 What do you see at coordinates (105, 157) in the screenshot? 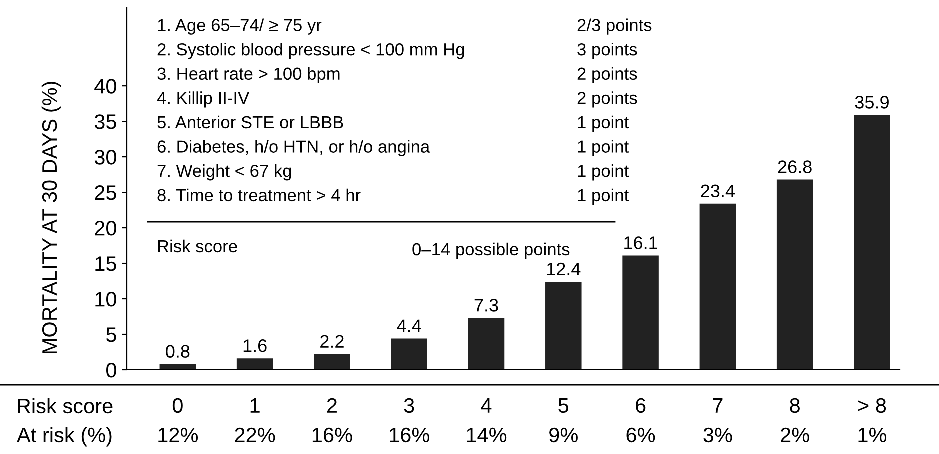
I see `y-tick-label: 30` at bounding box center [105, 157].